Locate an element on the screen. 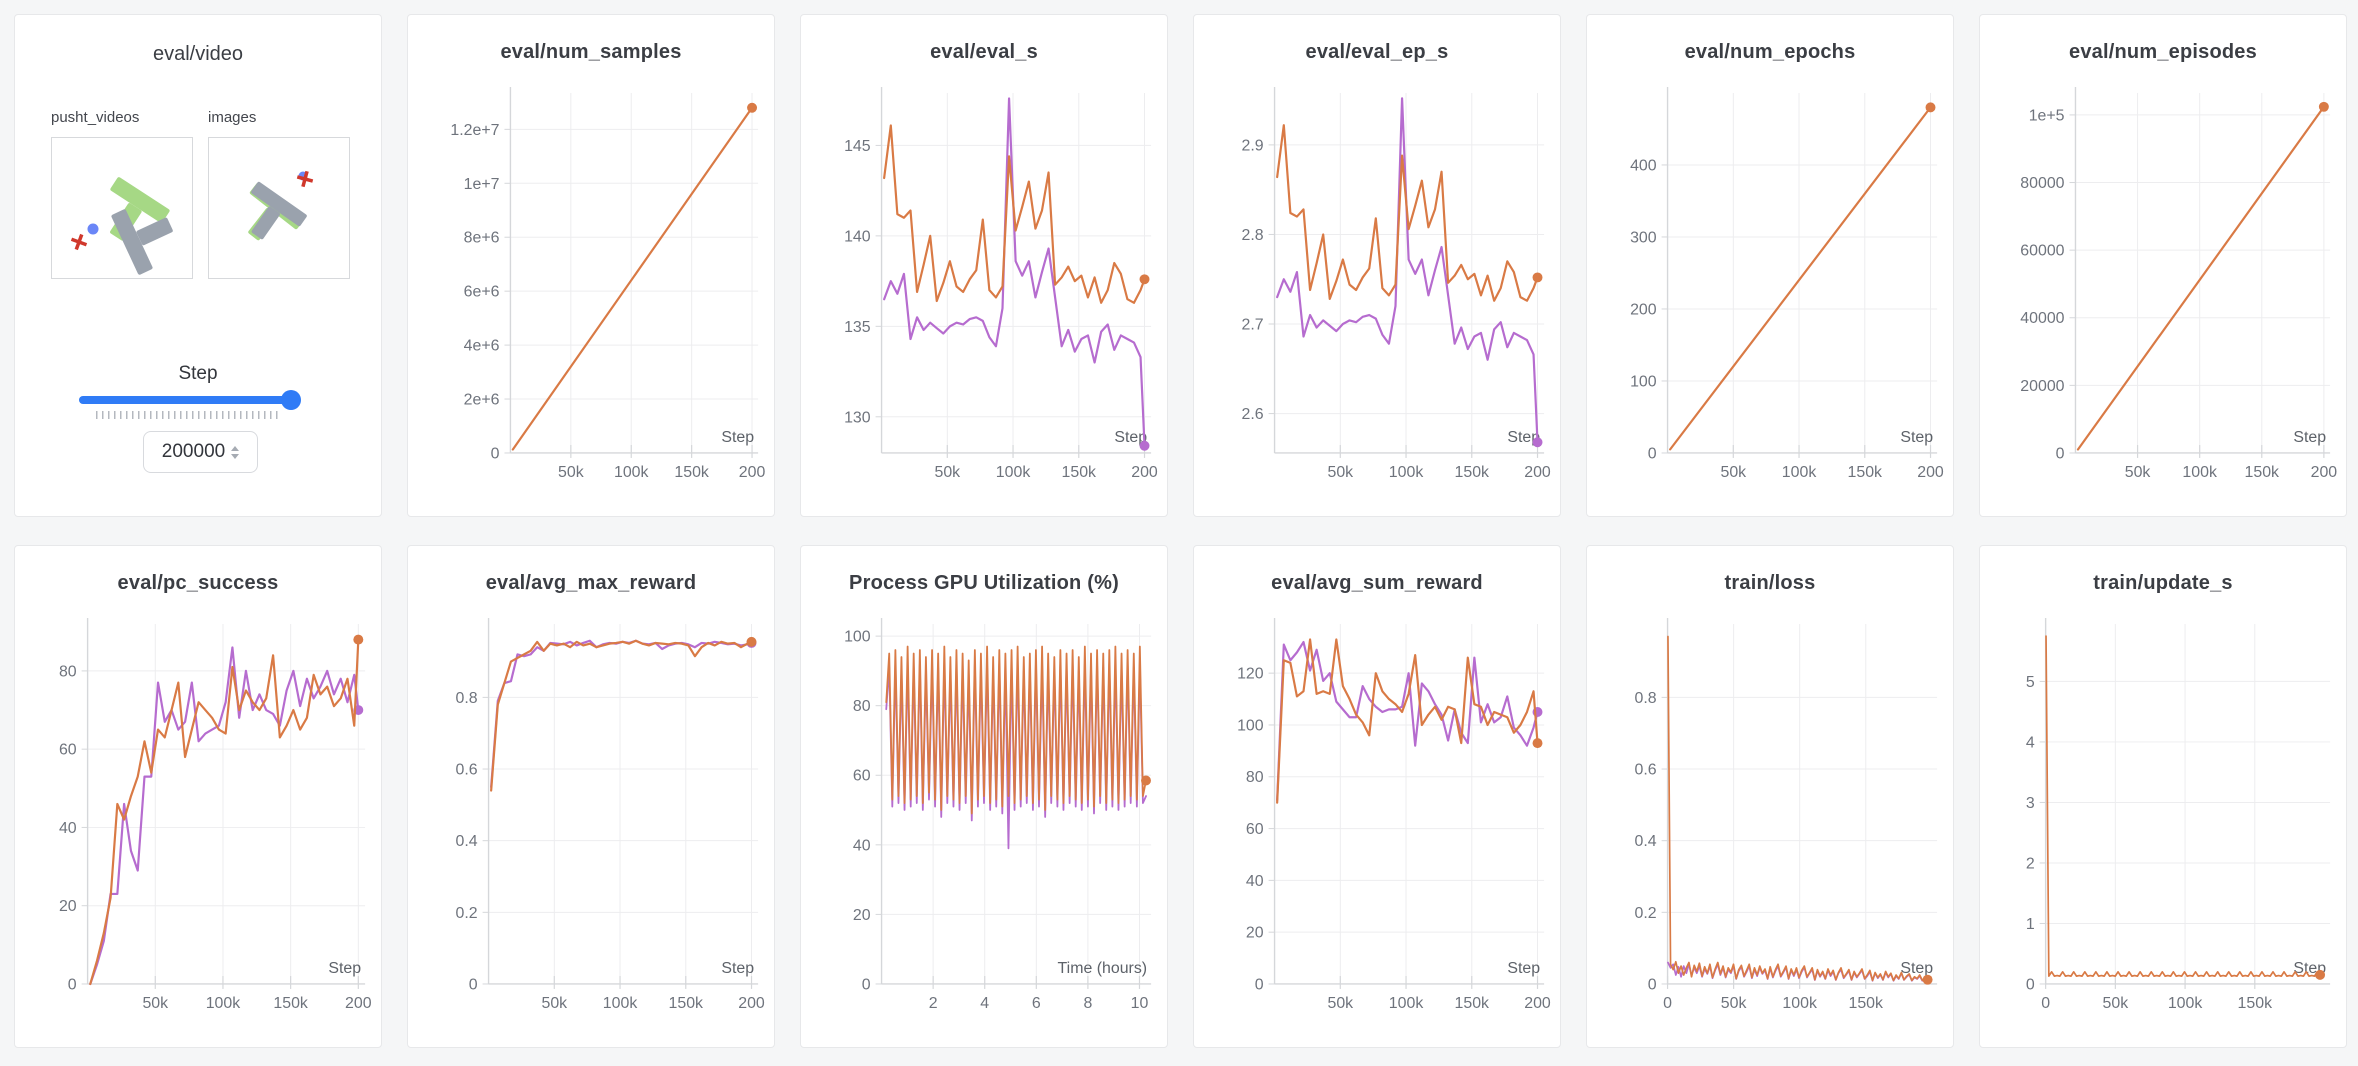  chart-title: eval/num_episodes is located at coordinates (2163, 52).